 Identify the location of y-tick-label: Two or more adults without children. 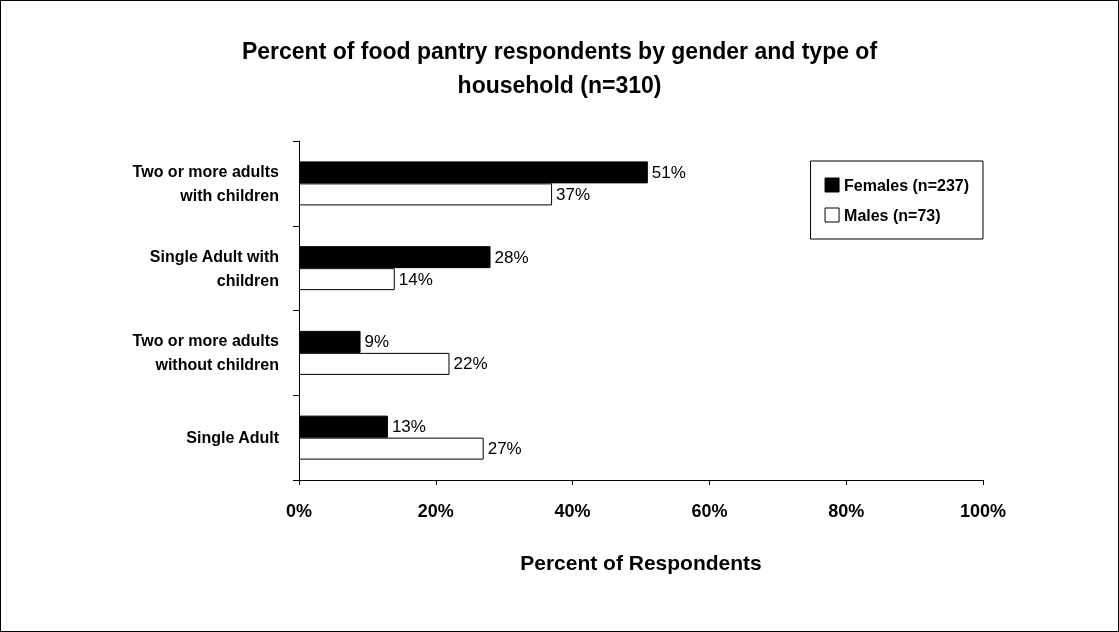
(206, 353).